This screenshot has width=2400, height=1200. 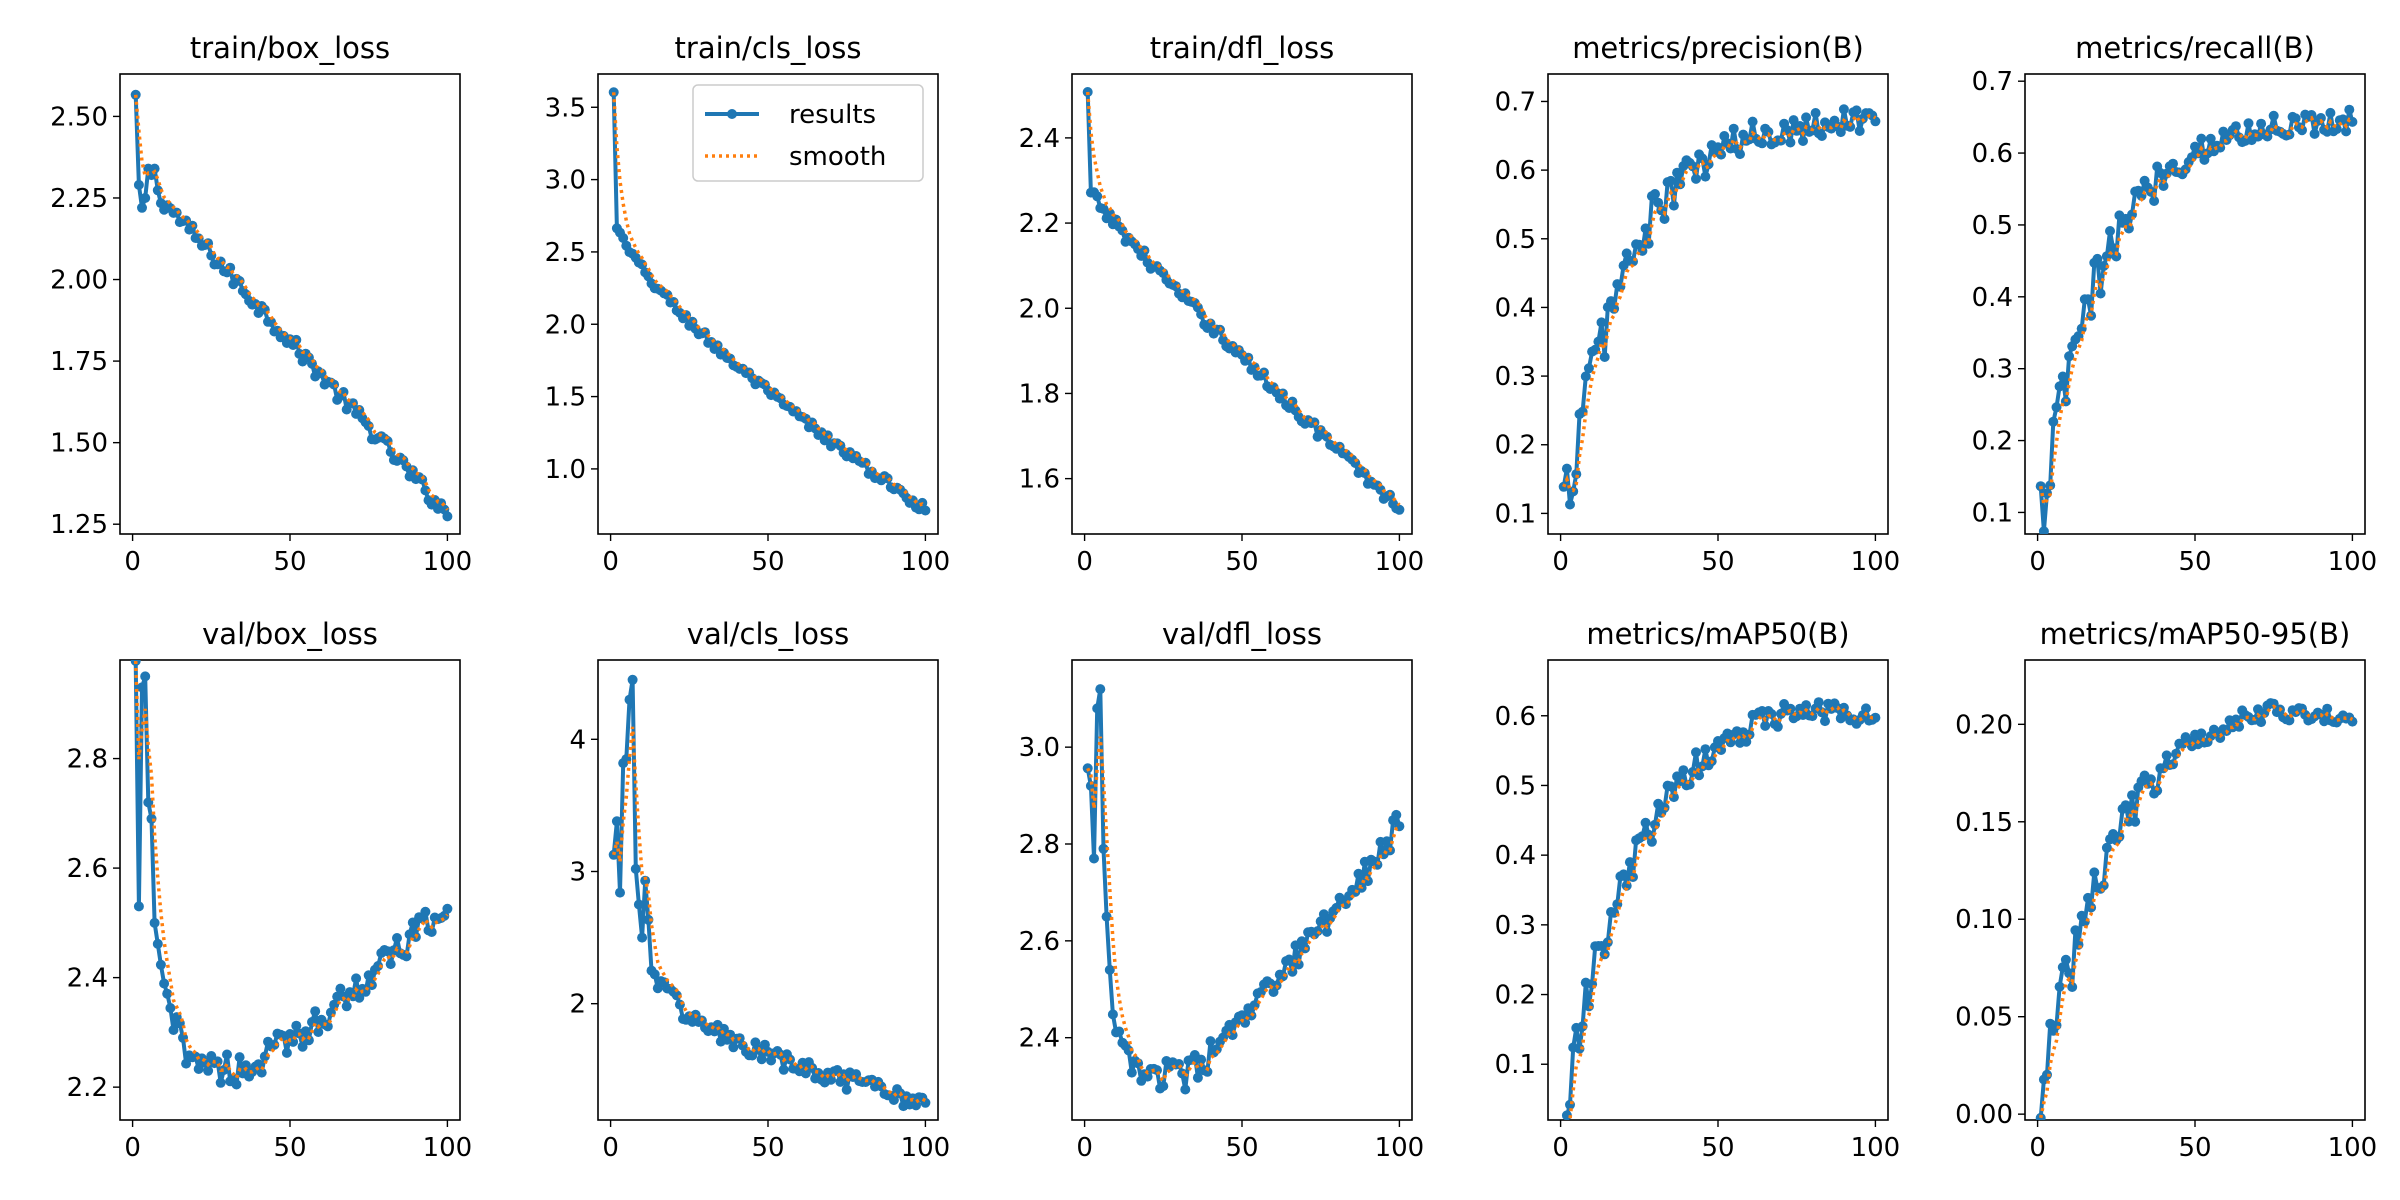 What do you see at coordinates (577, 1005) in the screenshot?
I see `y-tick-label: 2` at bounding box center [577, 1005].